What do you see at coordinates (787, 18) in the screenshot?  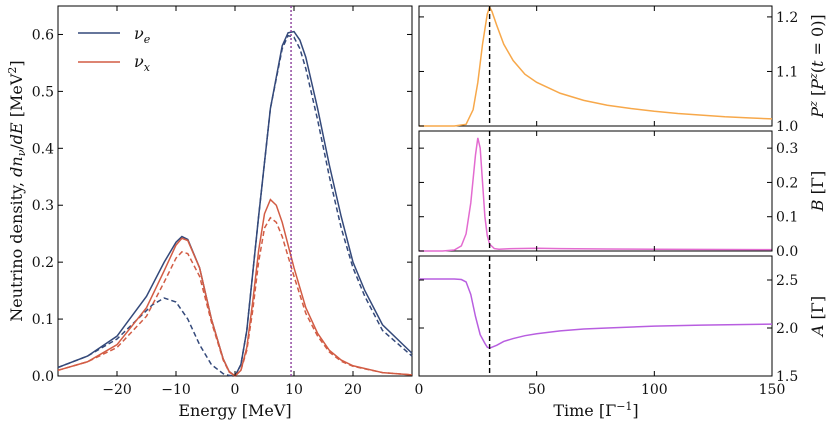 I see `y-tick-label: 1.2` at bounding box center [787, 18].